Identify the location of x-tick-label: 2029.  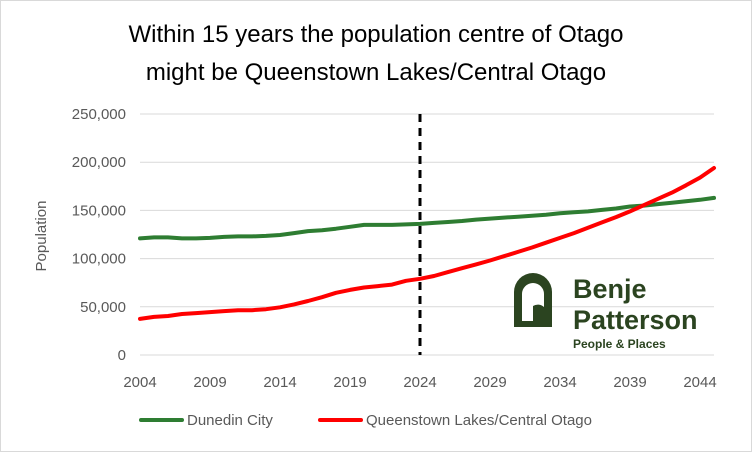
(489, 382).